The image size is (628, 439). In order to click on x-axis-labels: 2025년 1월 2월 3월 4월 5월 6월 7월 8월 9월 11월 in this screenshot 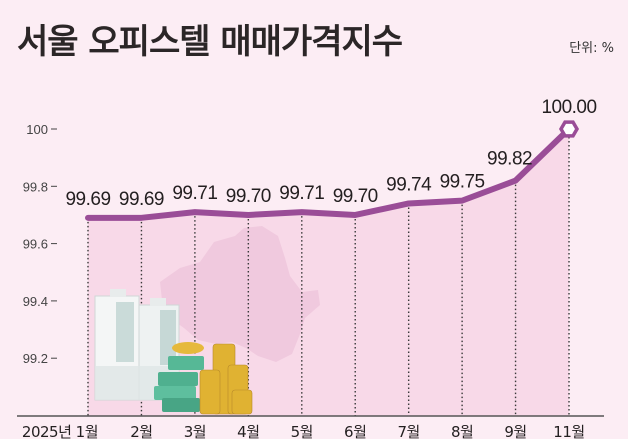, I will do `click(303, 431)`.